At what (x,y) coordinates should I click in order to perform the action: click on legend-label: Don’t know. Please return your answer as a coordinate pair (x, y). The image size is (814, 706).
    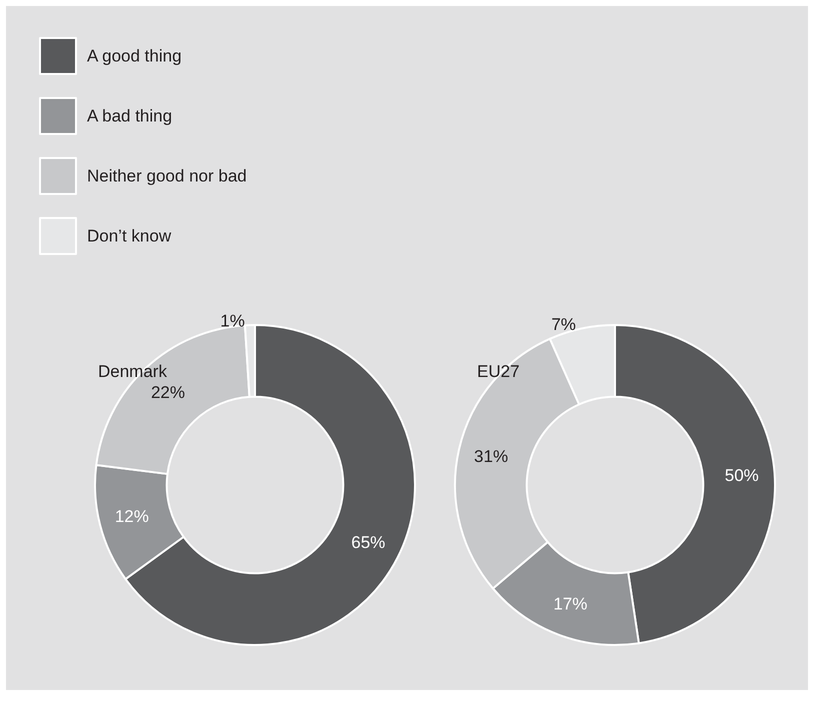
    Looking at the image, I should click on (129, 236).